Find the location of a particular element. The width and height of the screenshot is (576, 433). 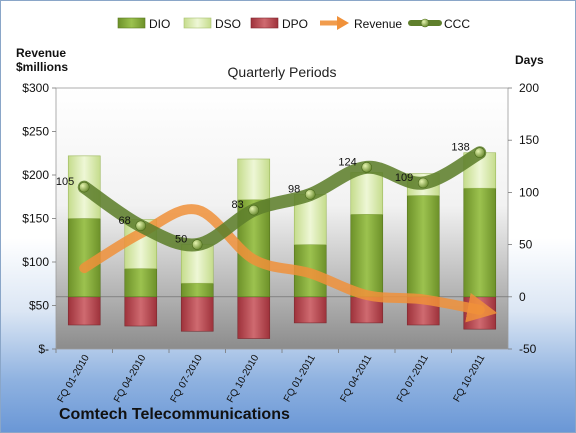

left-tick-label: $50 is located at coordinates (39, 306).